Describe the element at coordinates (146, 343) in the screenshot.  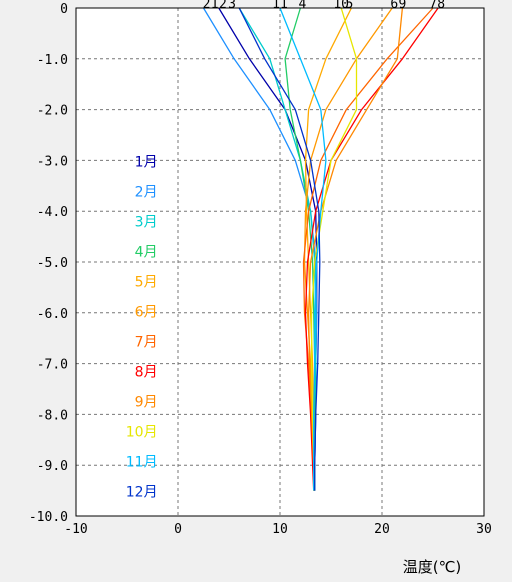
I see `legend-entry-7: 7月` at that location.